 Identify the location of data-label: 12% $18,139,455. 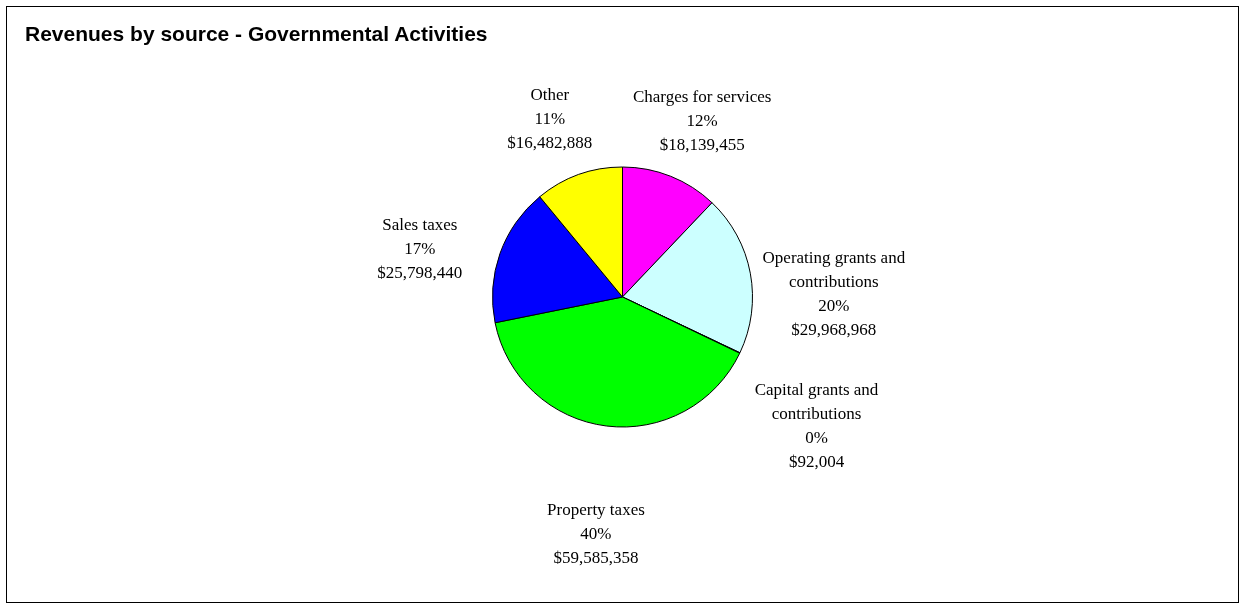
(702, 133).